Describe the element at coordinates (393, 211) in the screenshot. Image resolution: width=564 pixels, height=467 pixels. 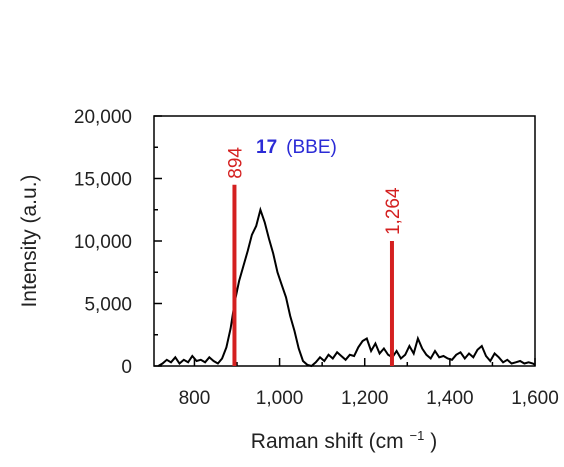
I see `peak-label-1264: 1,264` at that location.